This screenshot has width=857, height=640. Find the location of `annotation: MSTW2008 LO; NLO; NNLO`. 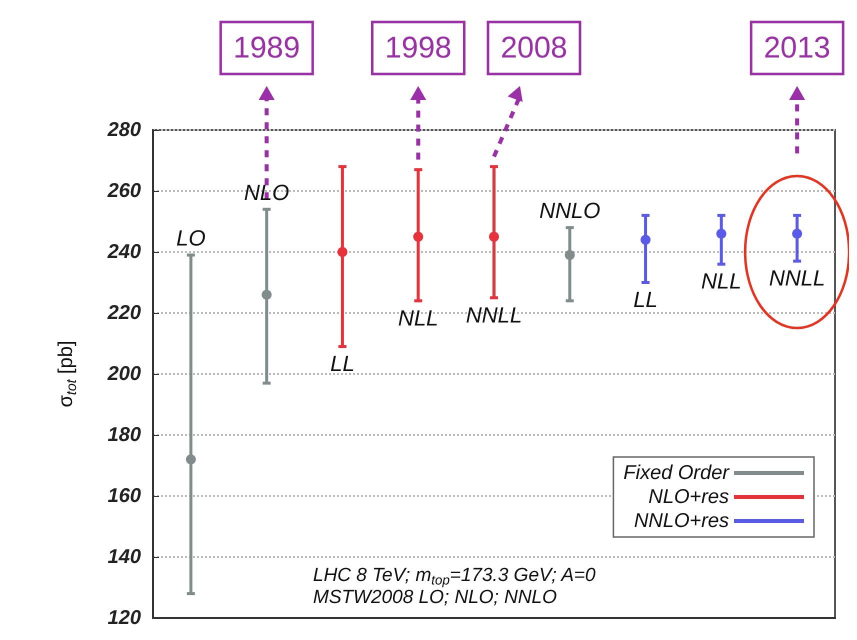

annotation: MSTW2008 LO; NLO; NNLO is located at coordinates (435, 597).